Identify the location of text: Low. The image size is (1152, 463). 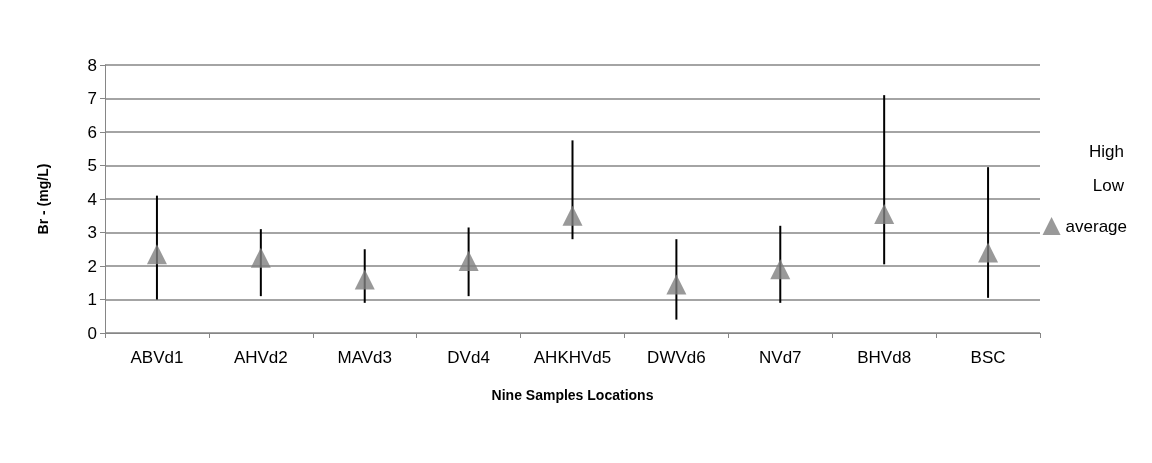
(1108, 185).